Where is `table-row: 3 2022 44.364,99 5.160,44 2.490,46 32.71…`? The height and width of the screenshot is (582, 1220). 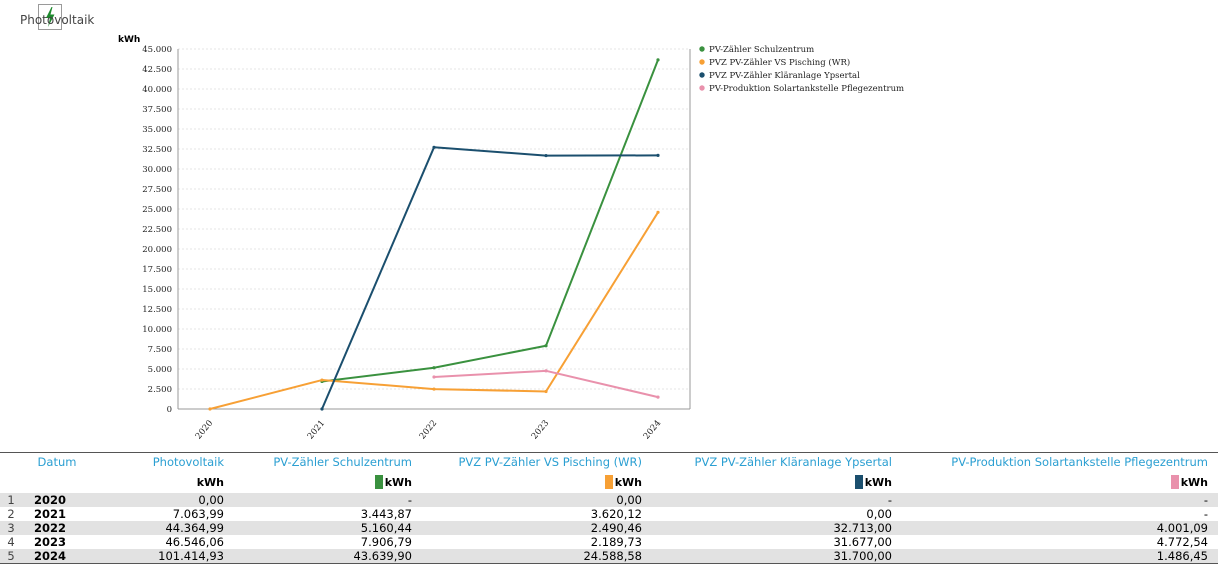 table-row: 3 2022 44.364,99 5.160,44 2.490,46 32.71… is located at coordinates (609, 528).